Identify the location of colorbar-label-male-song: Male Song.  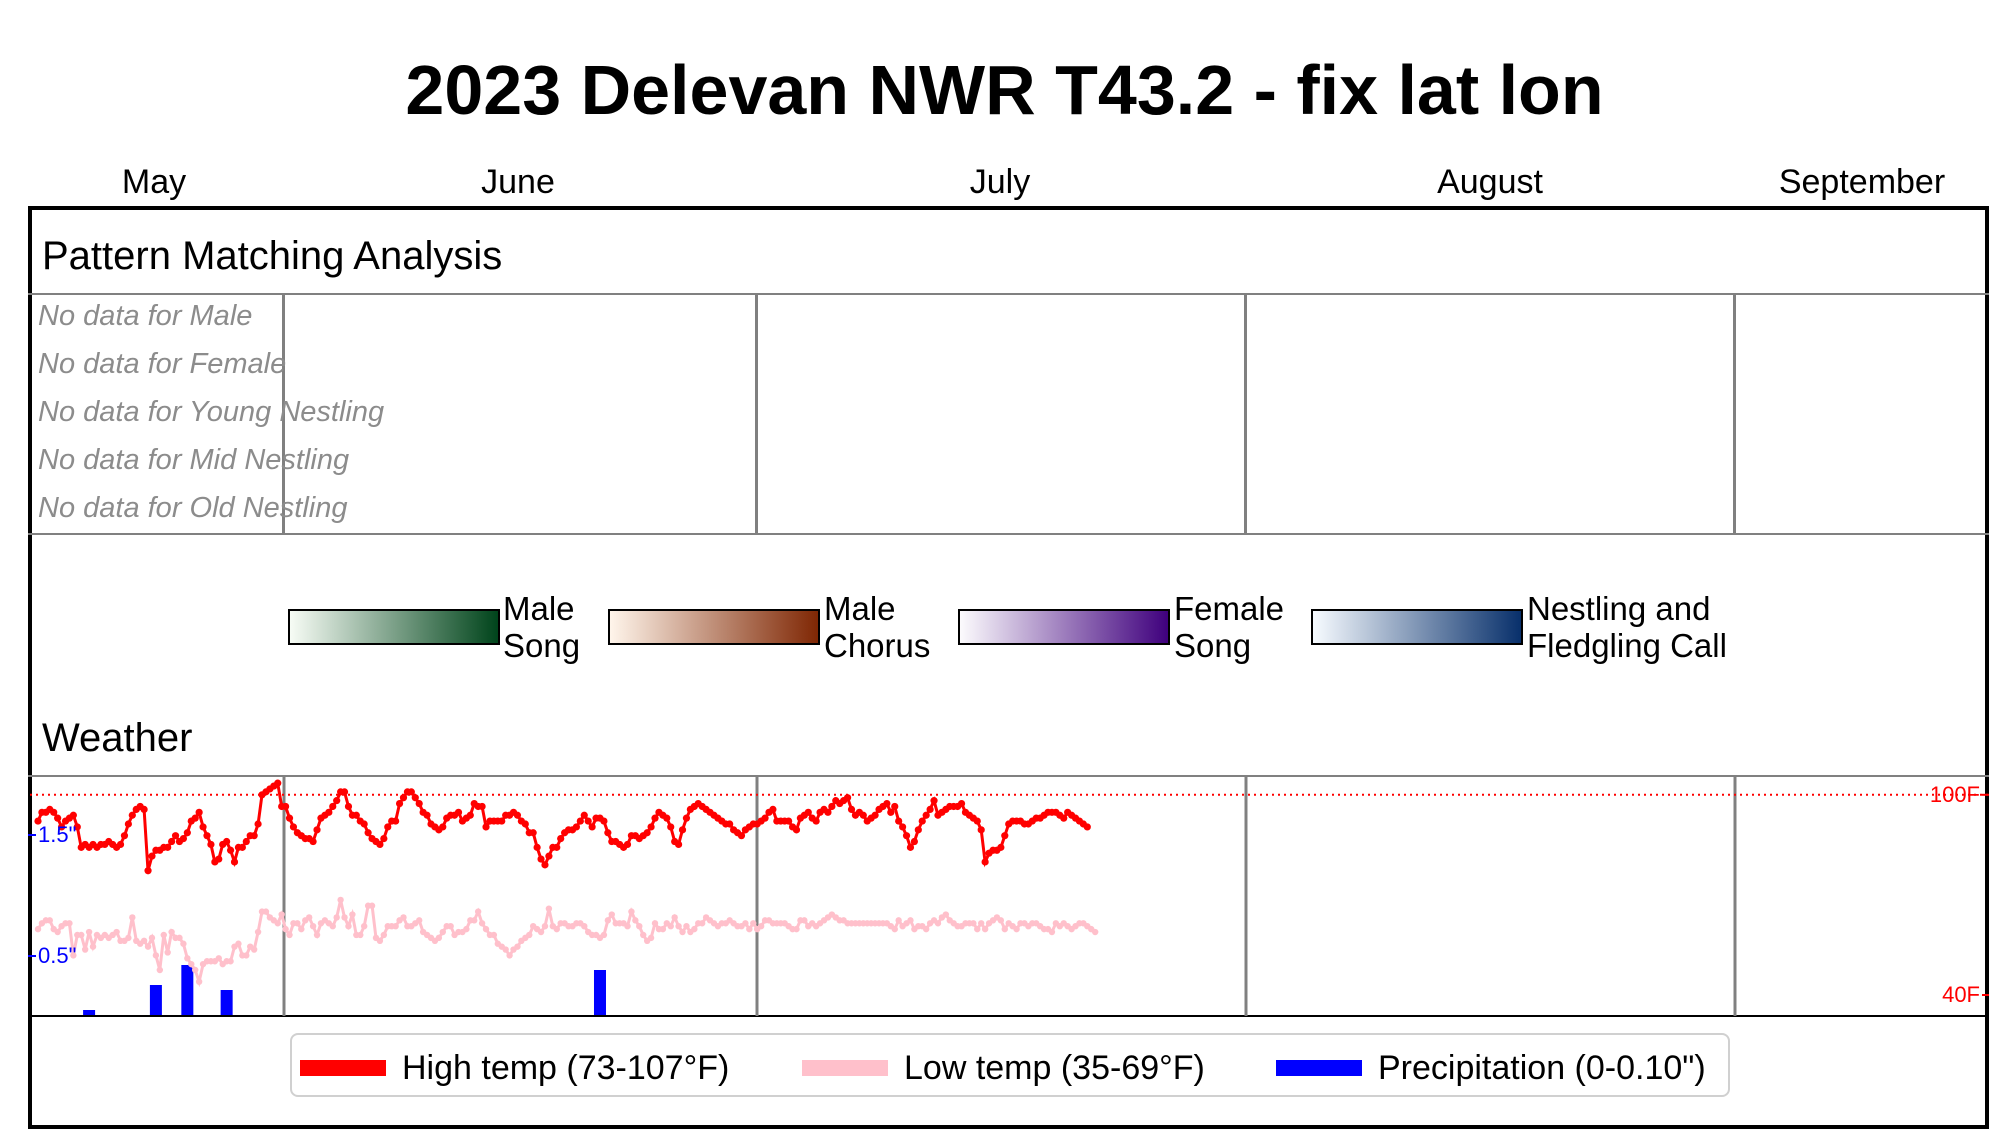
(542, 627).